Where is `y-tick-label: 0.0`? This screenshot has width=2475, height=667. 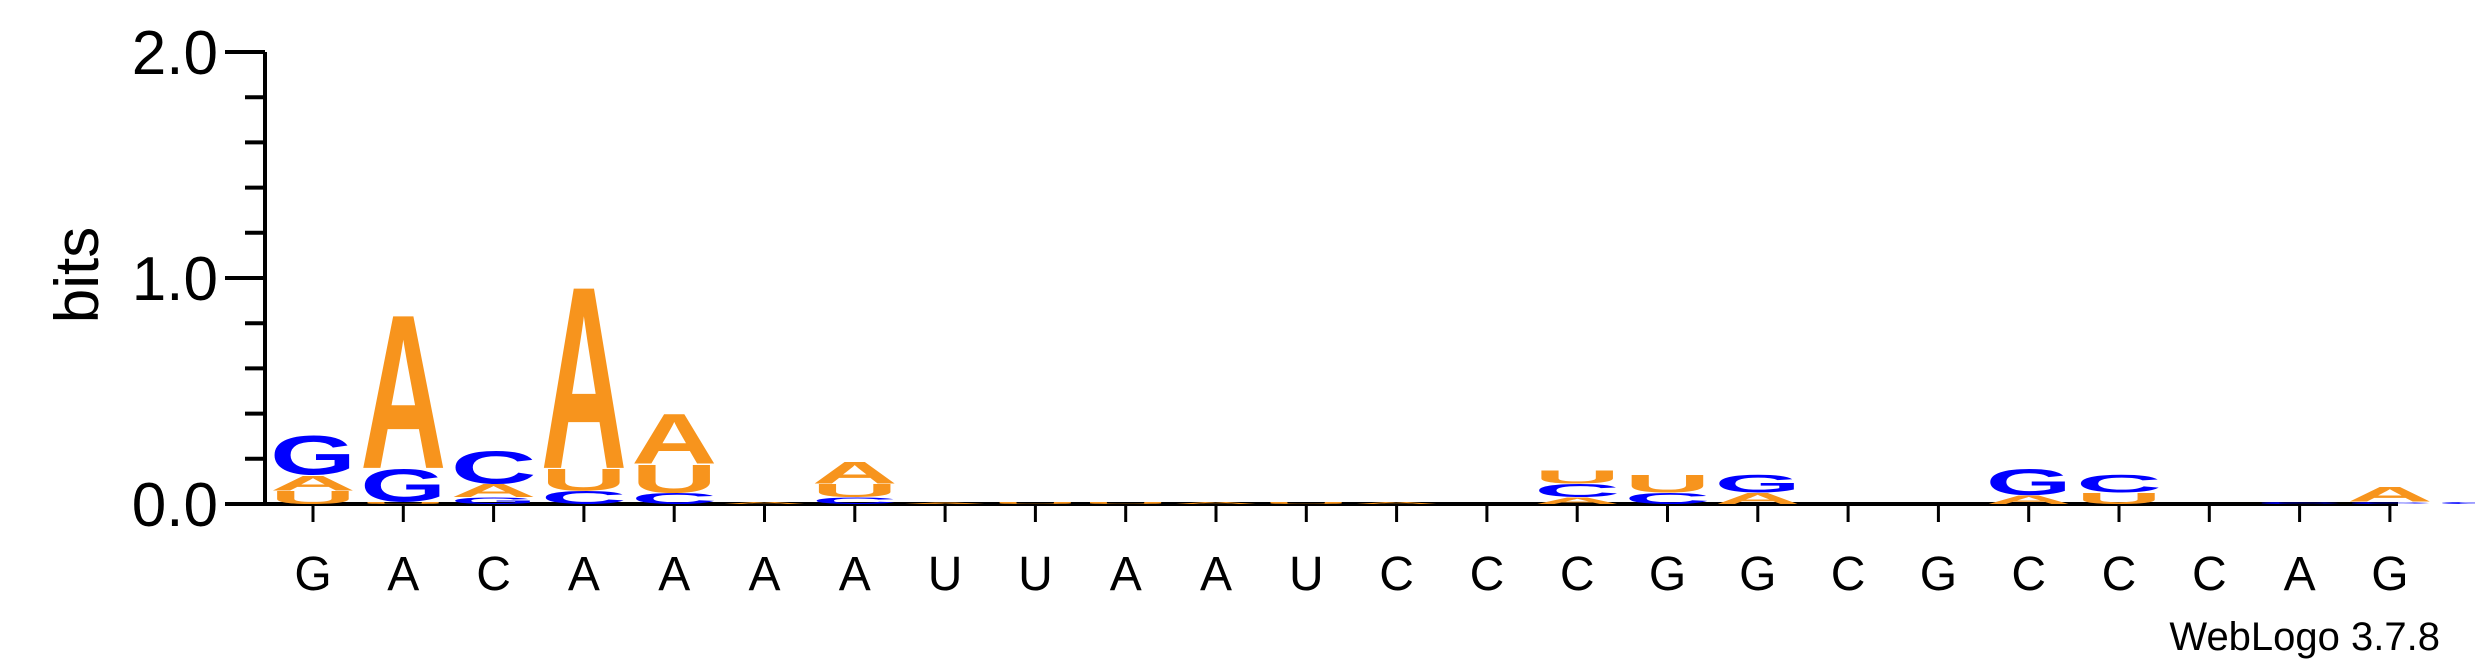 y-tick-label: 0.0 is located at coordinates (175, 505).